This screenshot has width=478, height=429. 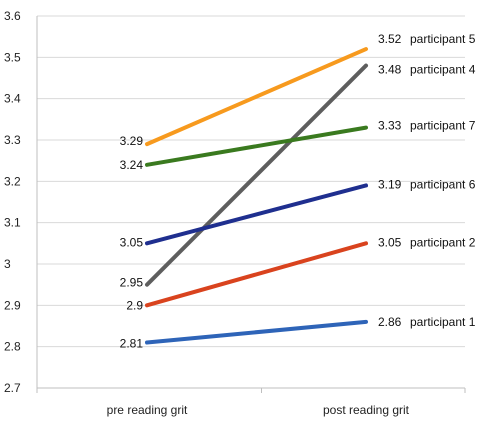 I want to click on data-label-pre: 3.05, so click(x=132, y=242).